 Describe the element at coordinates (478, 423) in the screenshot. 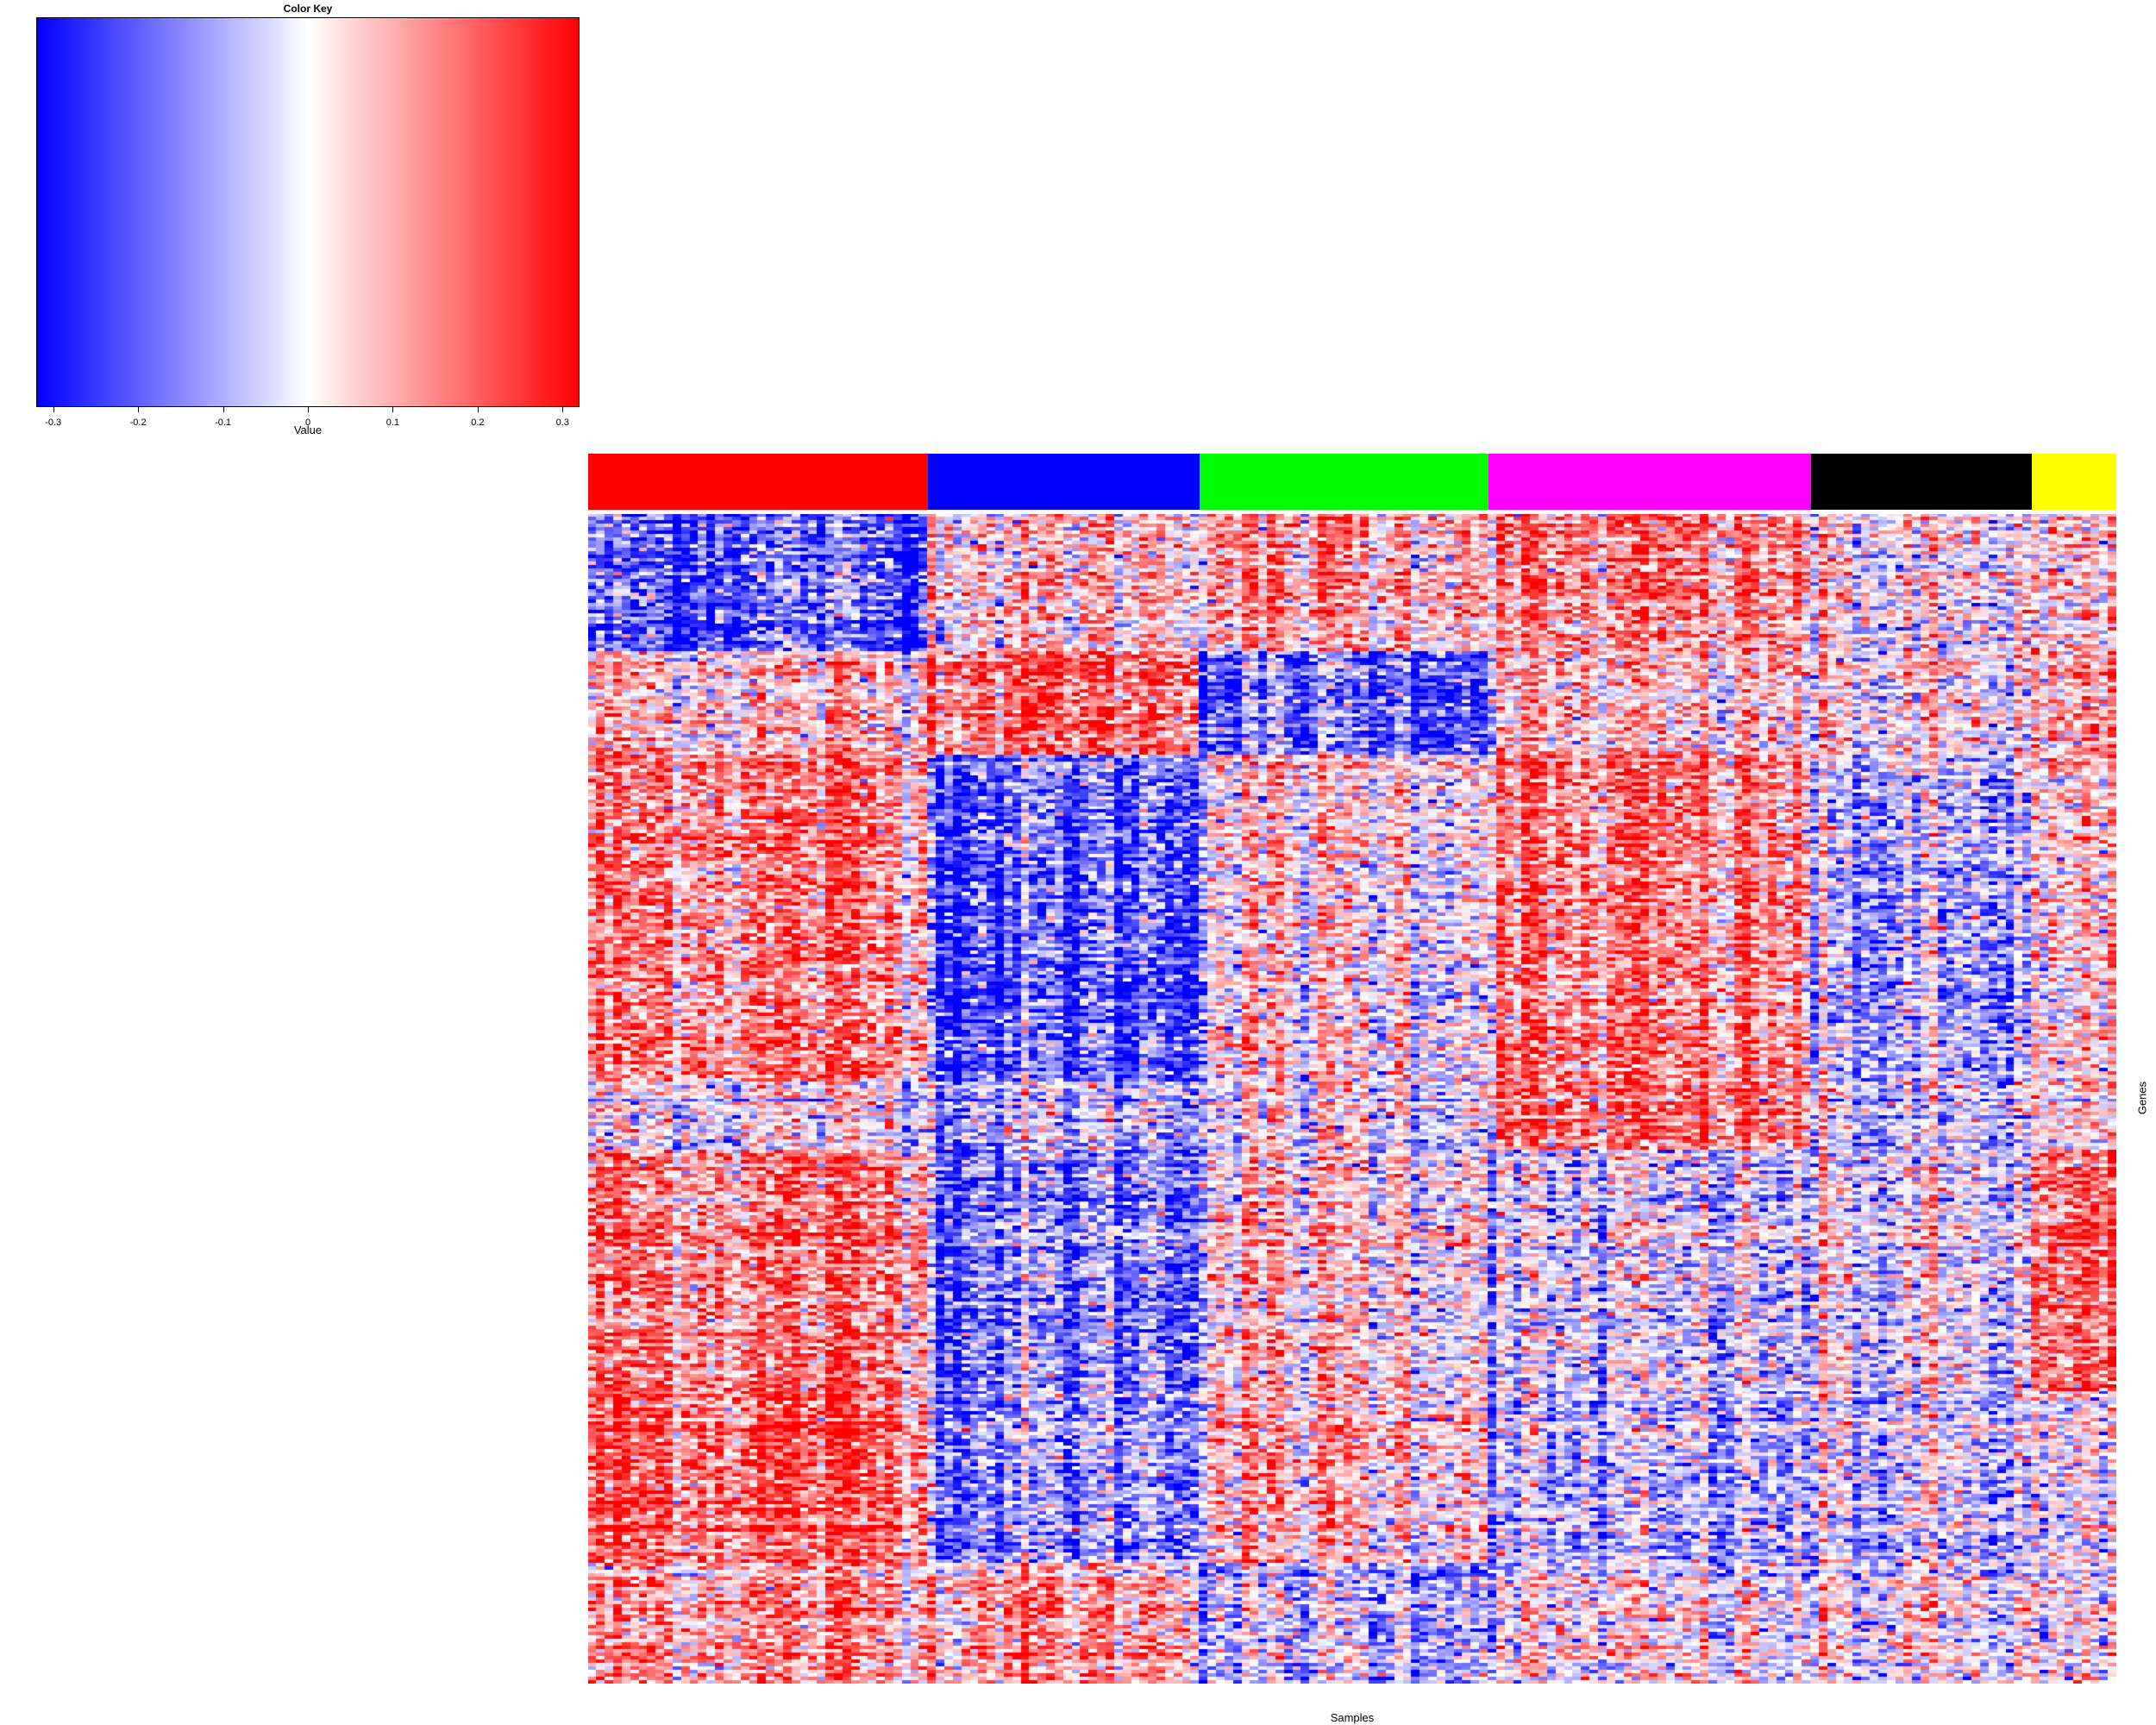

I see `color-key-tick-label: 0.2` at that location.